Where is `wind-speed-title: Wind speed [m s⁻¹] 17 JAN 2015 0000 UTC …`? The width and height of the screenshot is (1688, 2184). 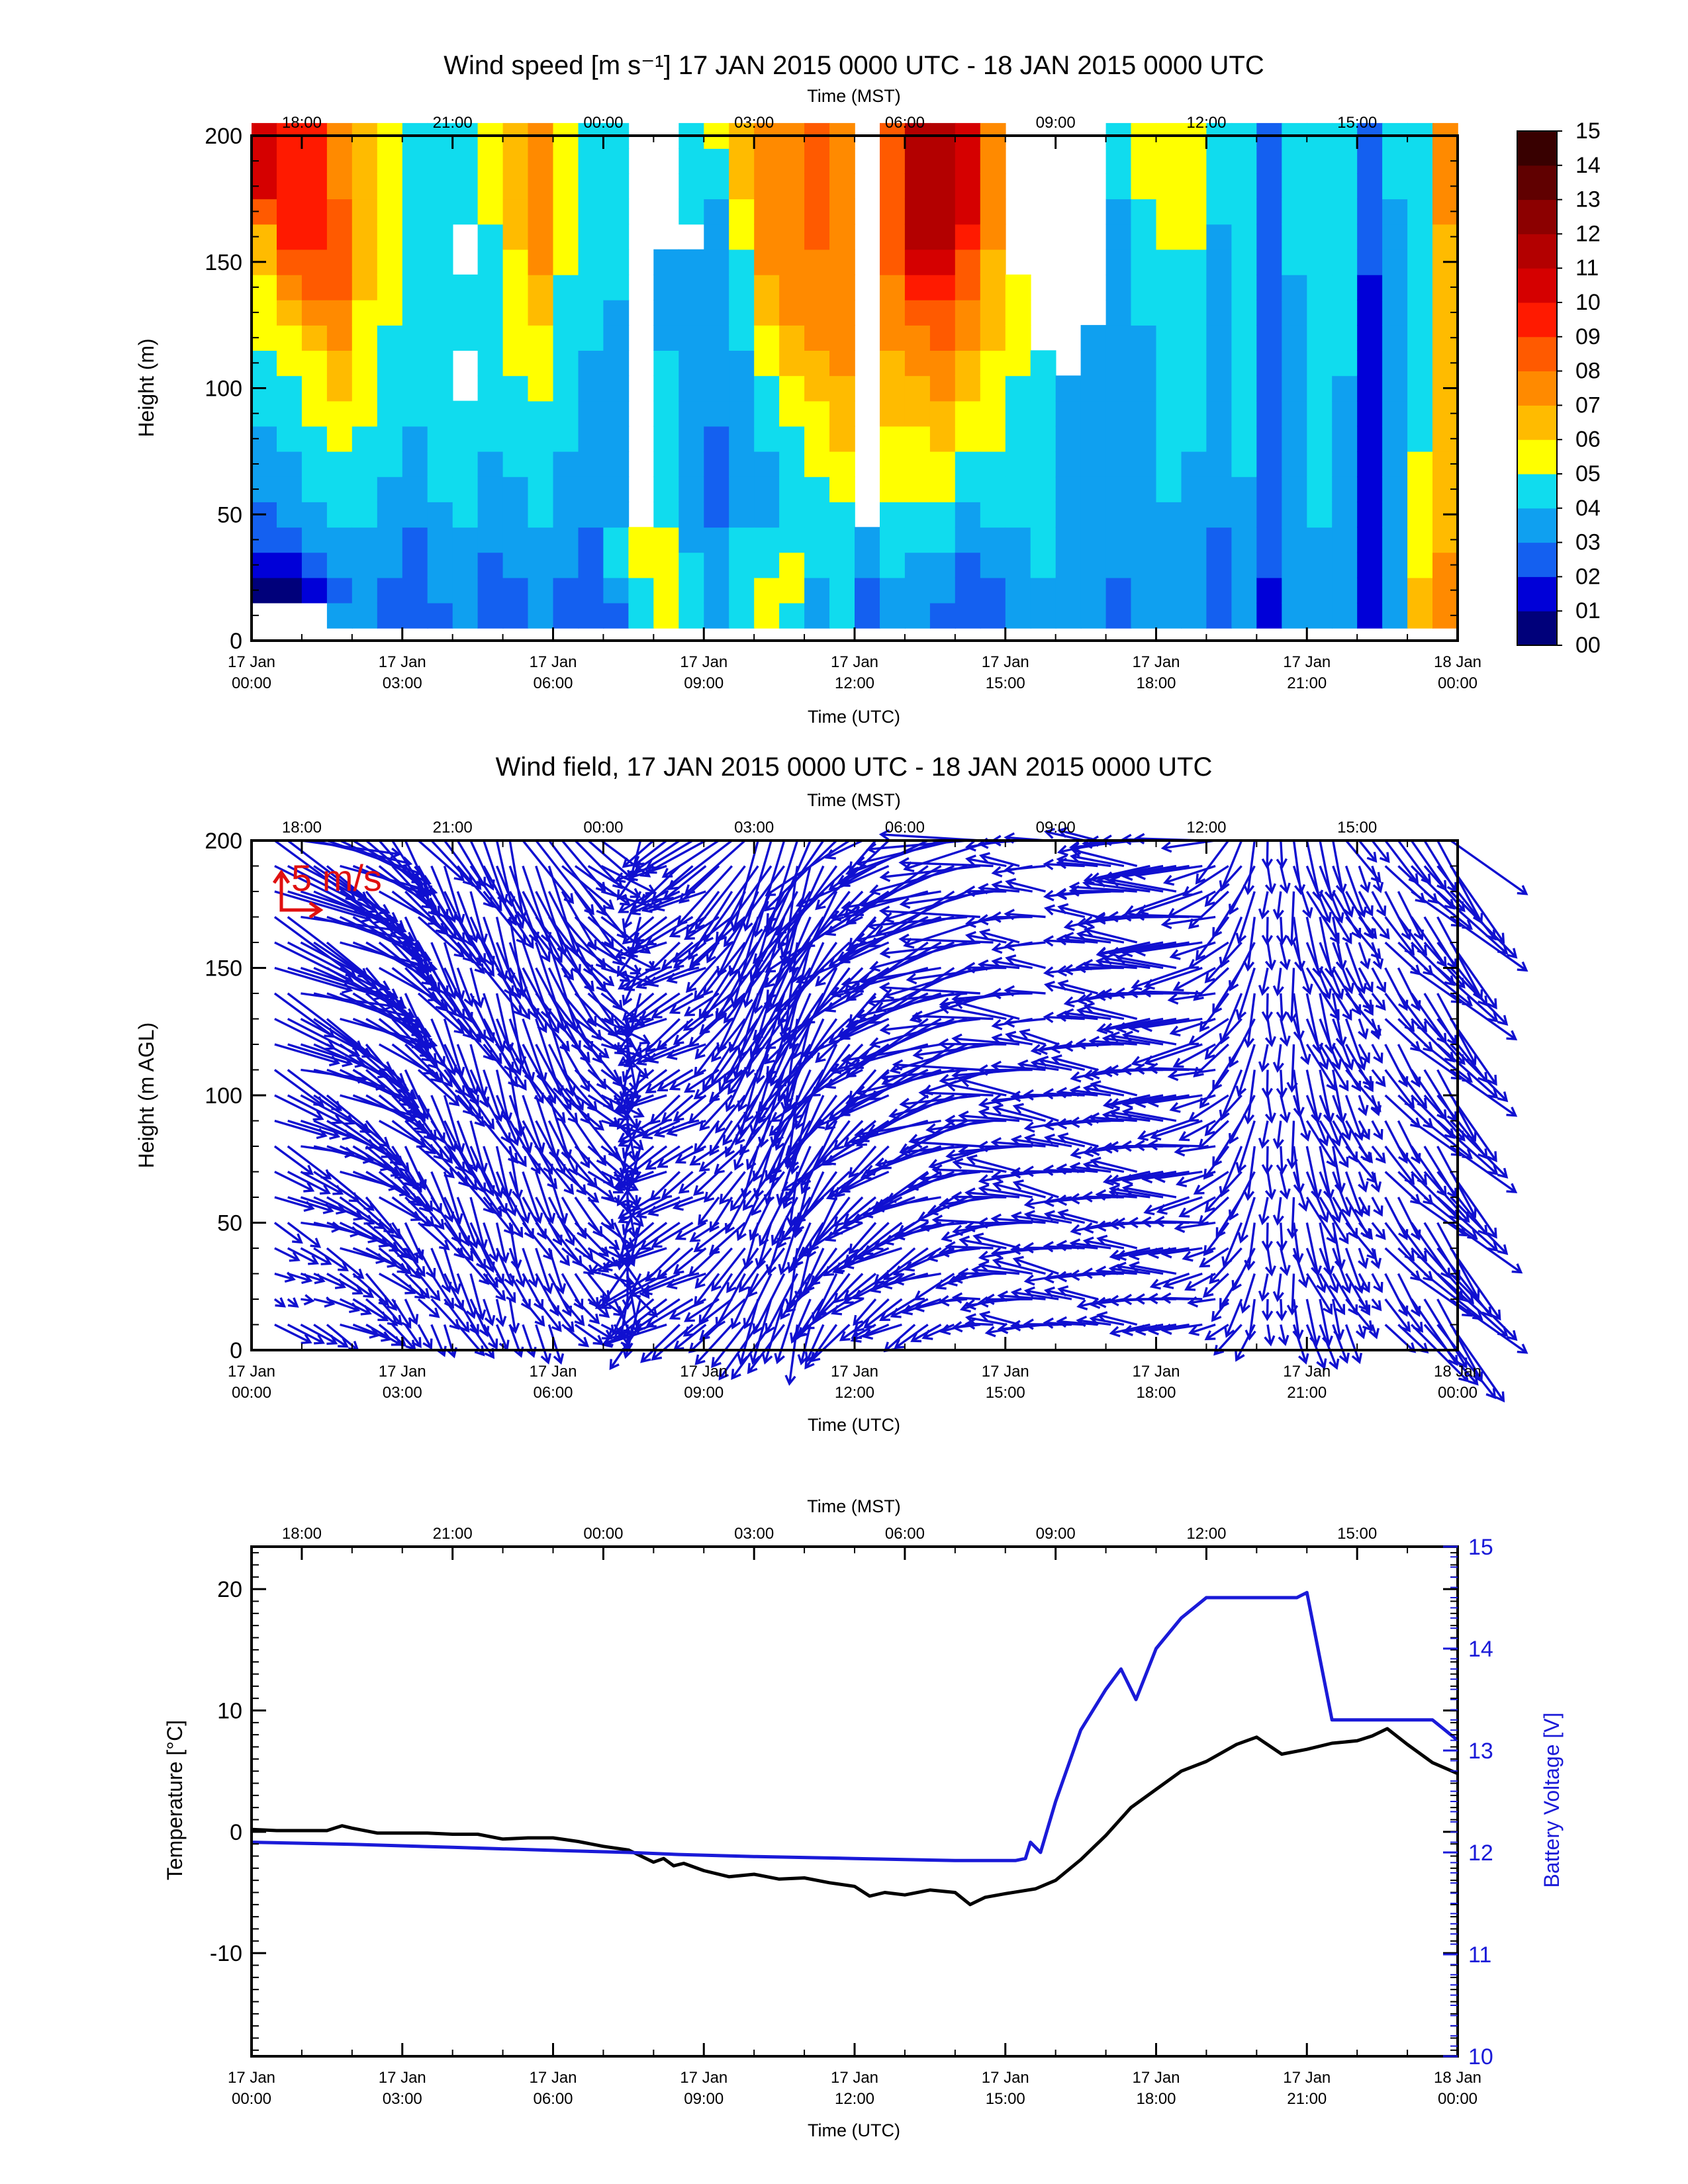
wind-speed-title: Wind speed [m s⁻¹] 17 JAN 2015 0000 UTC … is located at coordinates (854, 65).